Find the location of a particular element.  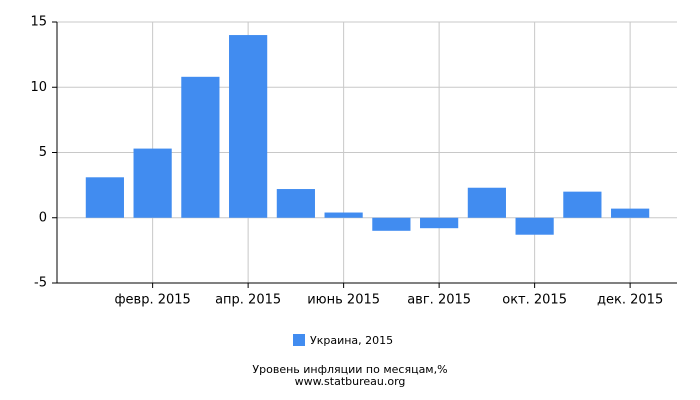

legend-swatch is located at coordinates (299, 340).